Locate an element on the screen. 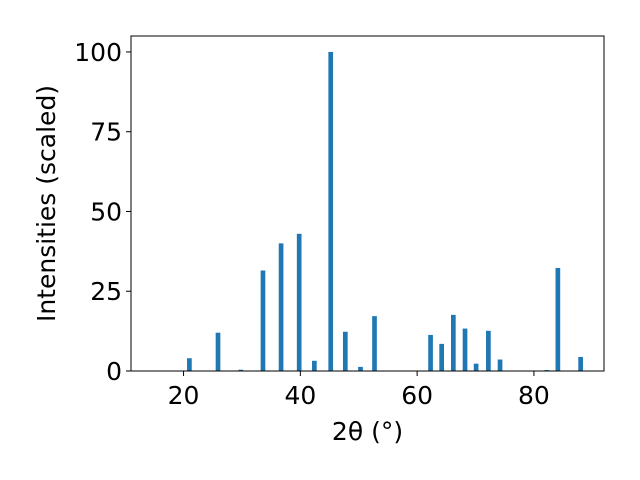 The image size is (640, 480). x-tick-label: 40 is located at coordinates (300, 395).